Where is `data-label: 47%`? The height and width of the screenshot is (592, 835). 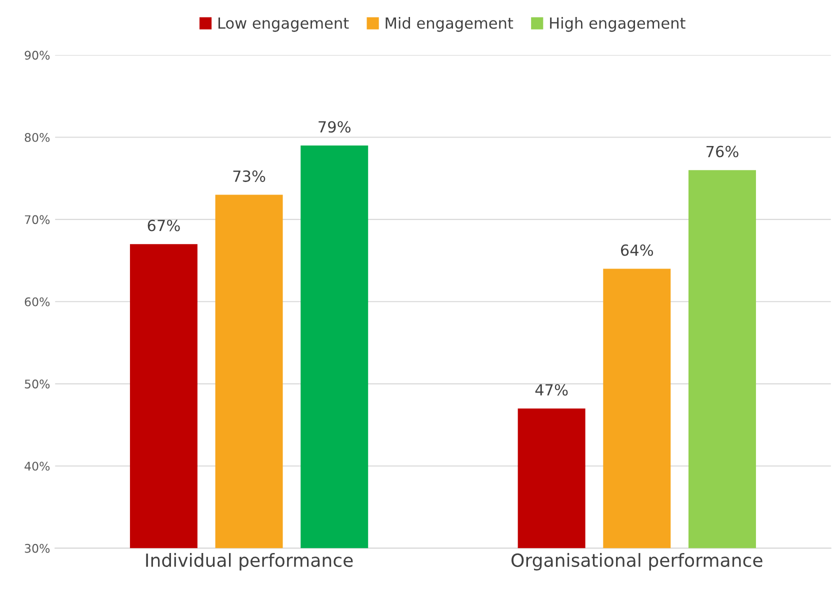 data-label: 47% is located at coordinates (551, 390).